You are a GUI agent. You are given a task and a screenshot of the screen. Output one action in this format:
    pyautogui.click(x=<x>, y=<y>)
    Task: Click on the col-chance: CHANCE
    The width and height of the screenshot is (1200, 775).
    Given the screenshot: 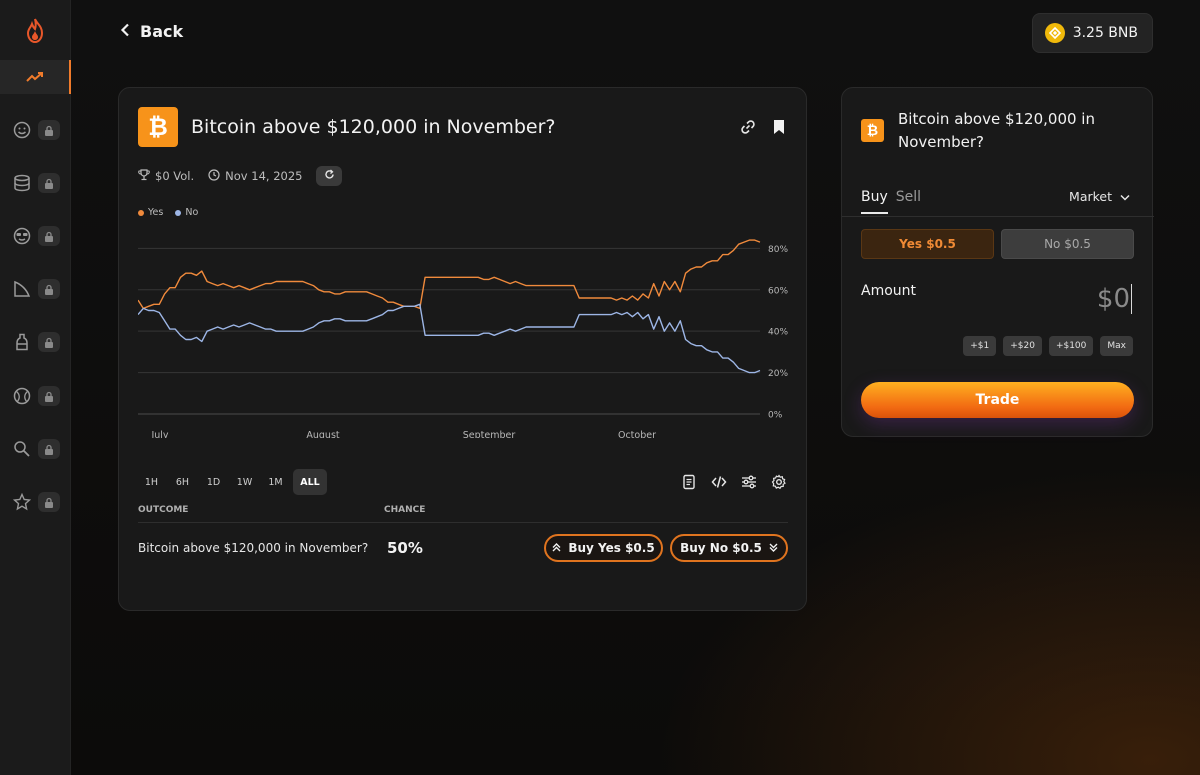 What is the action you would take?
    pyautogui.click(x=405, y=510)
    